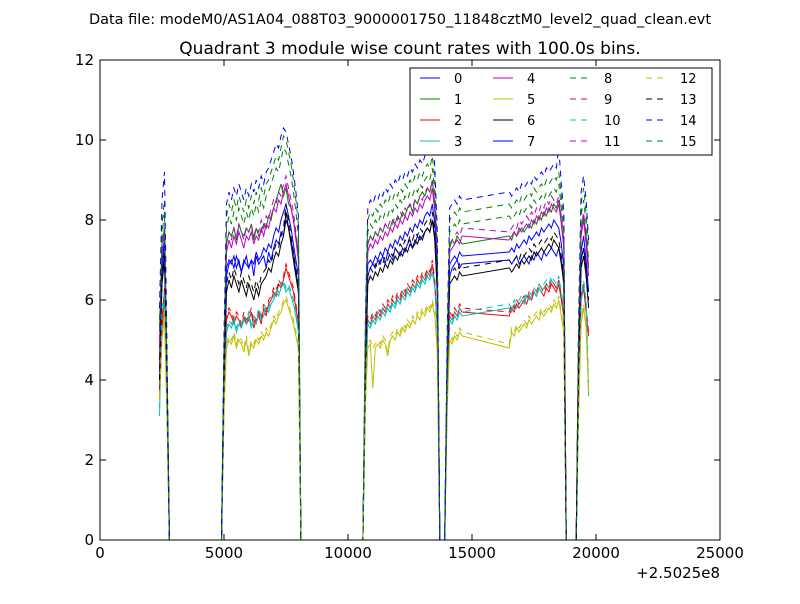 This screenshot has width=800, height=604. I want to click on legend-label: 11, so click(612, 142).